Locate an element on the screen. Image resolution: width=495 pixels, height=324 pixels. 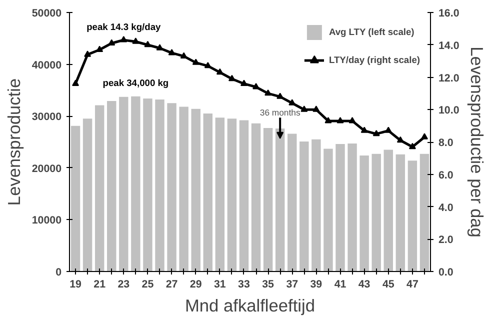
x-tick-label: 31 is located at coordinates (220, 284).